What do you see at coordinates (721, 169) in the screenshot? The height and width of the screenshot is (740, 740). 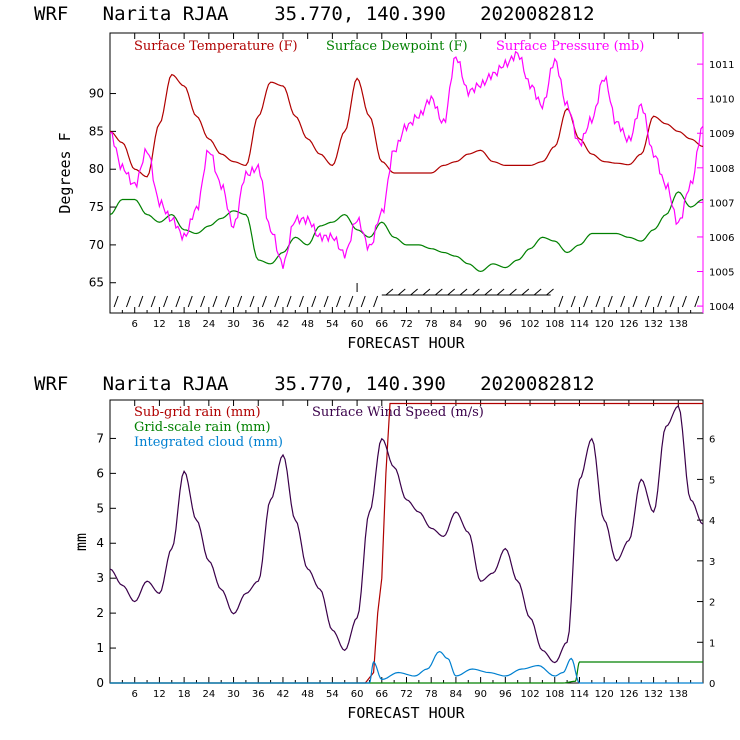 I see `y2-tick-label: 1008` at bounding box center [721, 169].